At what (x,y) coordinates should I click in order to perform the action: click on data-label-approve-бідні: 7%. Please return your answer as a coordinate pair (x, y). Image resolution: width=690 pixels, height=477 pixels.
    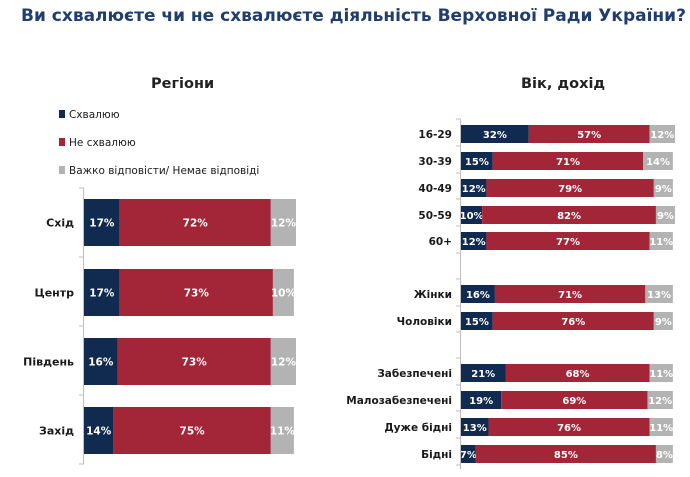
    Looking at the image, I should click on (468, 455).